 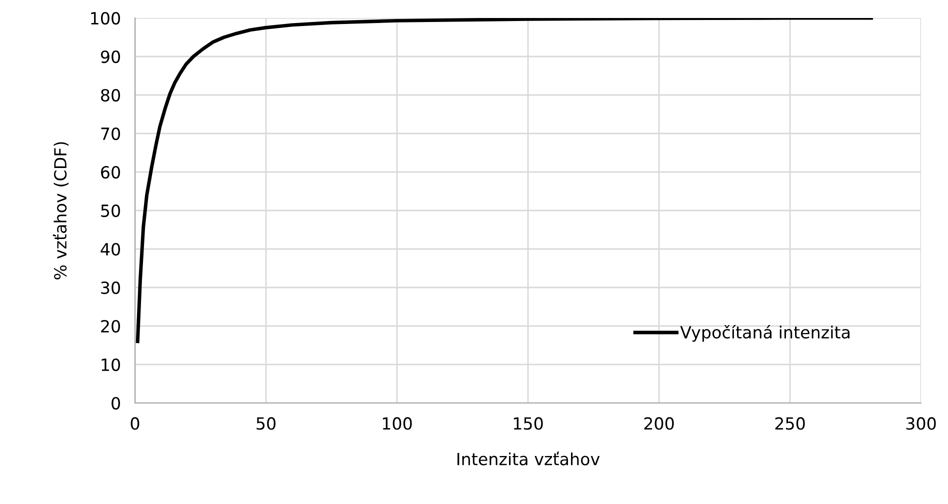 What do you see at coordinates (765, 333) in the screenshot?
I see `legend-label: Vypočítaná intenzita` at bounding box center [765, 333].